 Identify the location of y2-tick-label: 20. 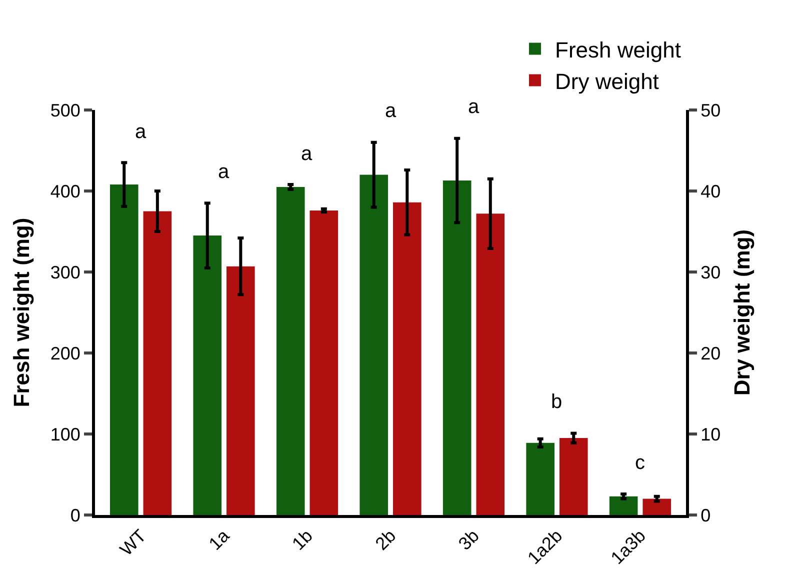
(710, 353).